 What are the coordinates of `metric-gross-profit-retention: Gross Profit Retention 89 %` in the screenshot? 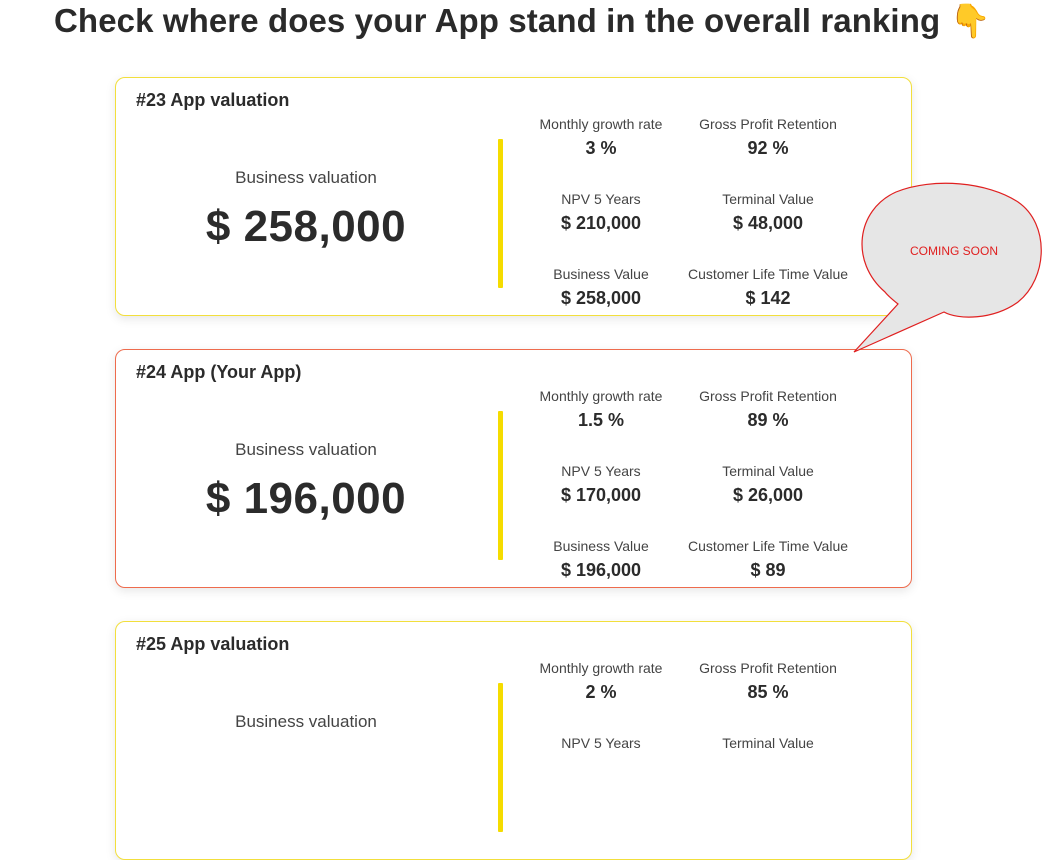 It's located at (768, 409).